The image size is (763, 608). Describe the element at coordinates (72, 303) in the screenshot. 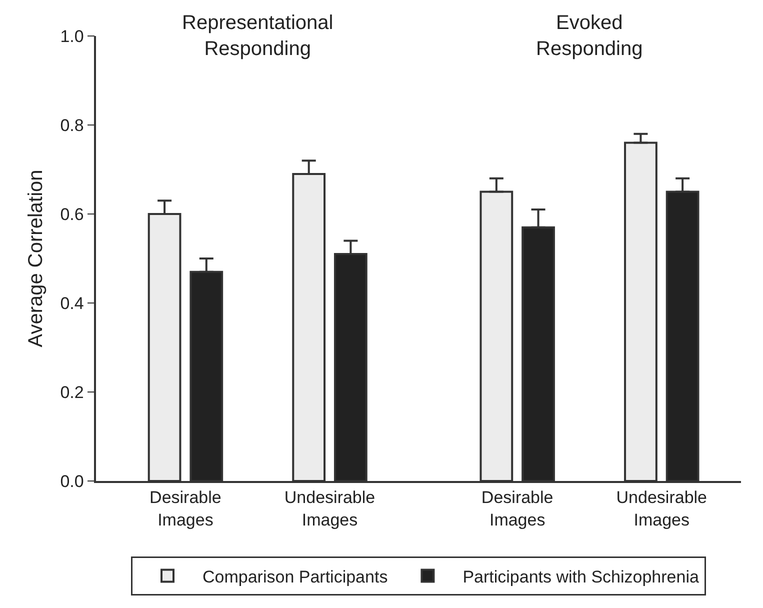

I see `y-tick-label: 0.4` at that location.